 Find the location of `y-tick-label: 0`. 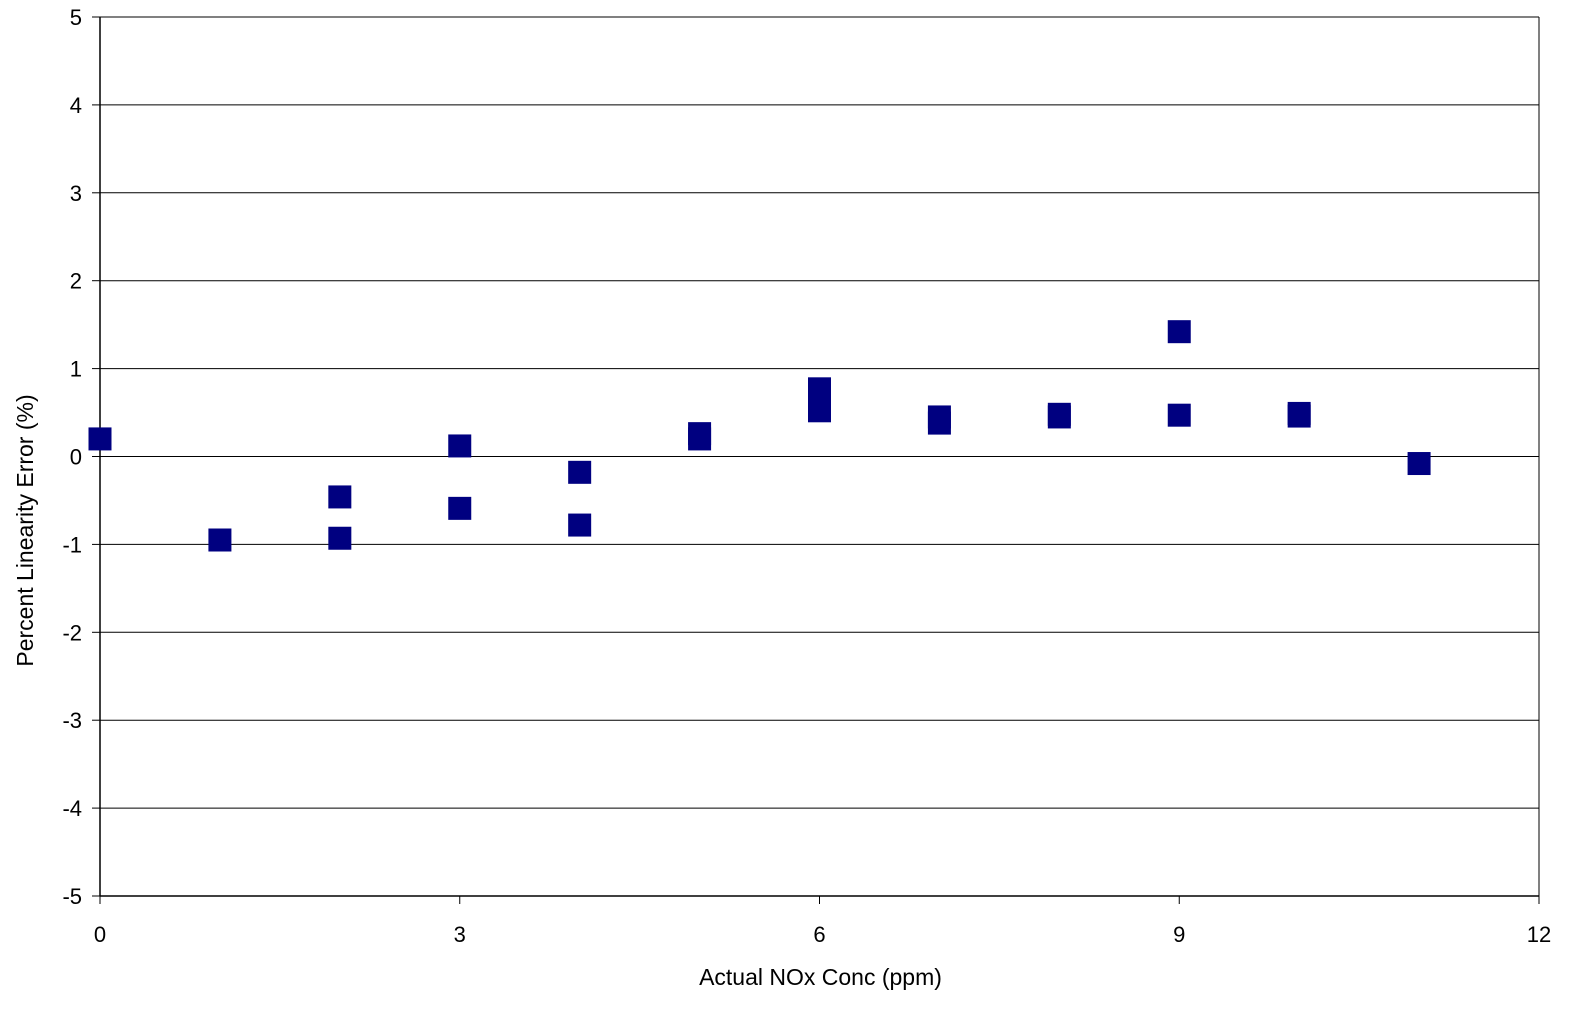

y-tick-label: 0 is located at coordinates (76, 457).